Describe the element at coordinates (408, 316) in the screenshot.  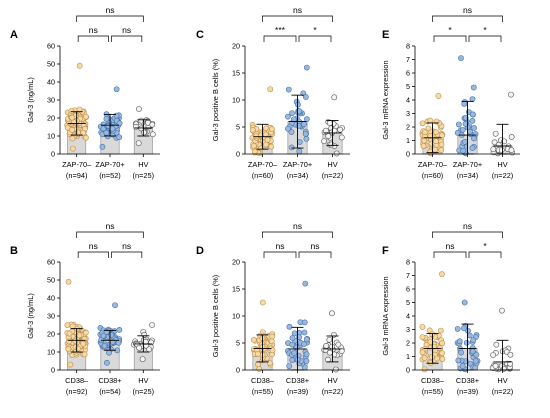
I see `y-tick-label: 4` at that location.